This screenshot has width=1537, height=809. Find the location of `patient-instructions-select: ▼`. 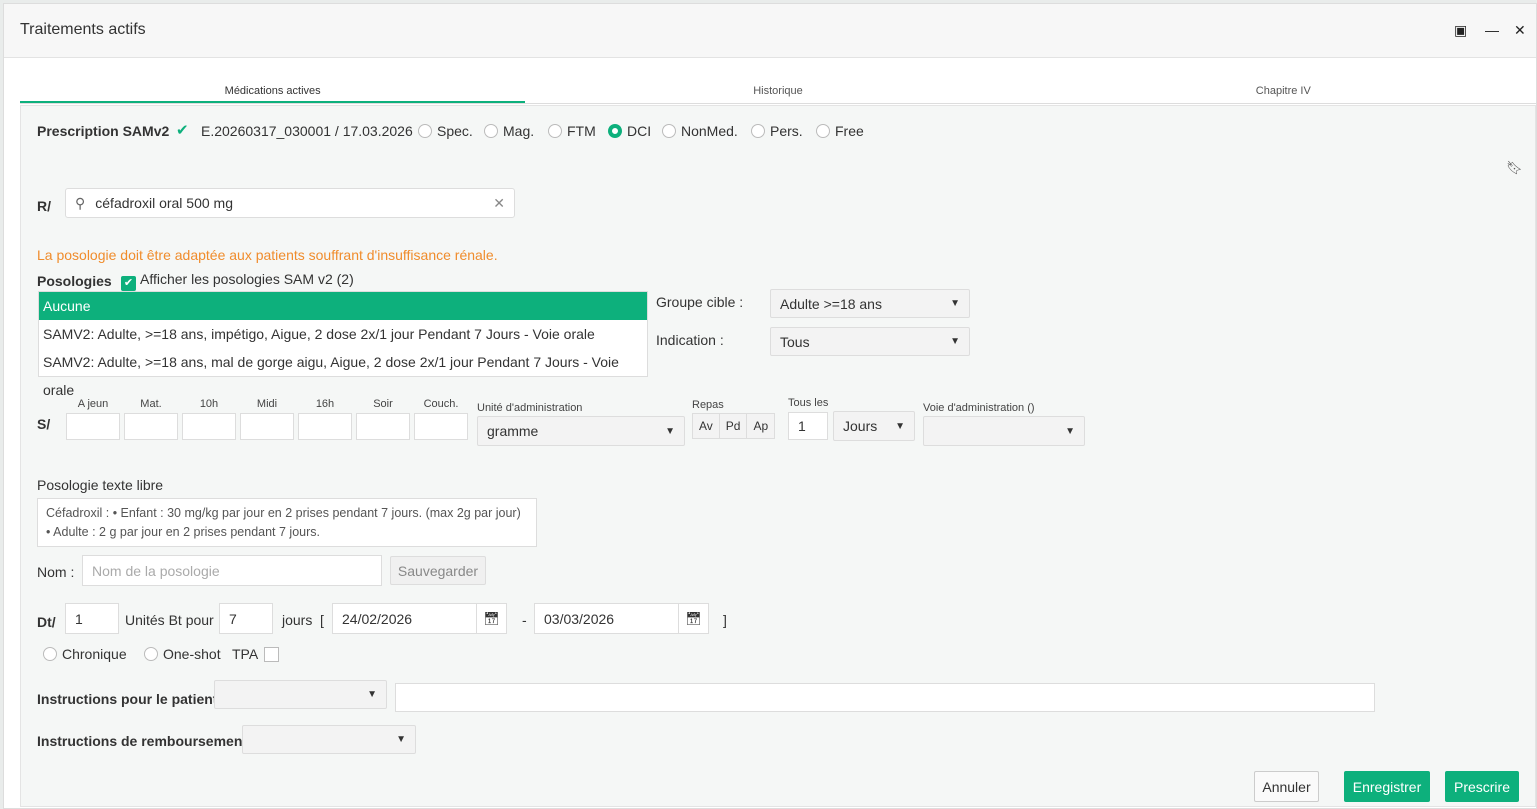

patient-instructions-select: ▼ is located at coordinates (300, 694).